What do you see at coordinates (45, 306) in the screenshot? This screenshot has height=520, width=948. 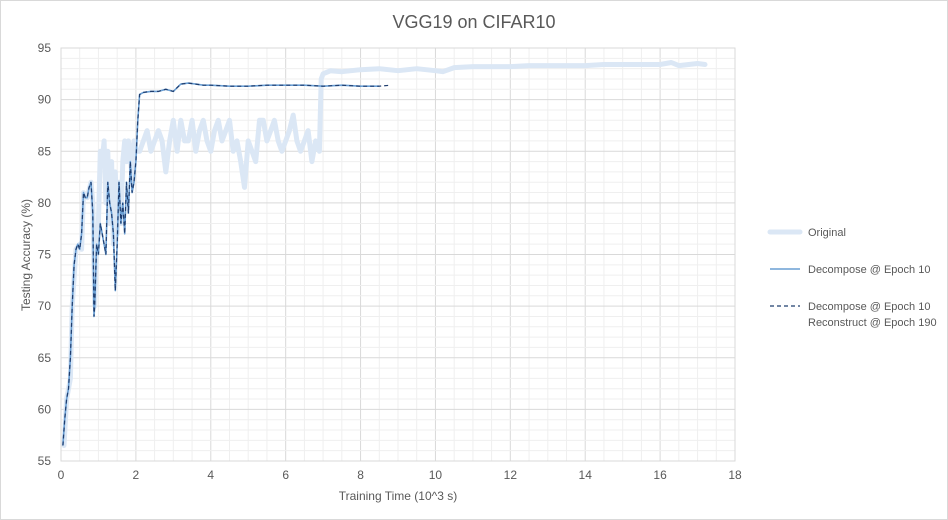 I see `y-tick-label: 70` at bounding box center [45, 306].